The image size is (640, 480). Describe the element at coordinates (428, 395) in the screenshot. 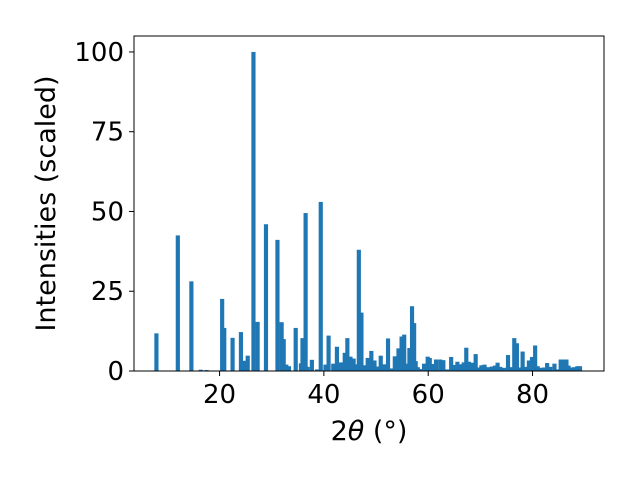

I see `x-tick-label: 60` at that location.